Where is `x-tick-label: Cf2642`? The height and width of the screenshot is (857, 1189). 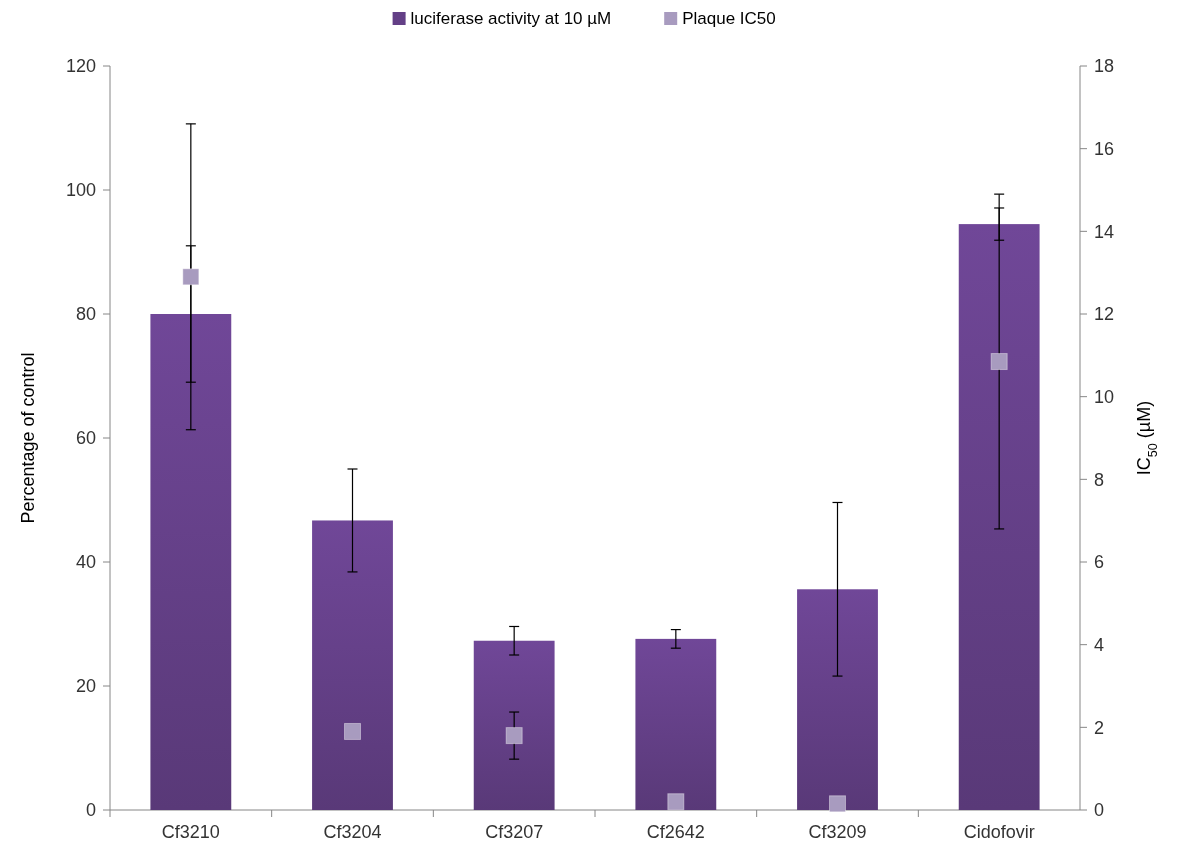
x-tick-label: Cf2642 is located at coordinates (675, 832).